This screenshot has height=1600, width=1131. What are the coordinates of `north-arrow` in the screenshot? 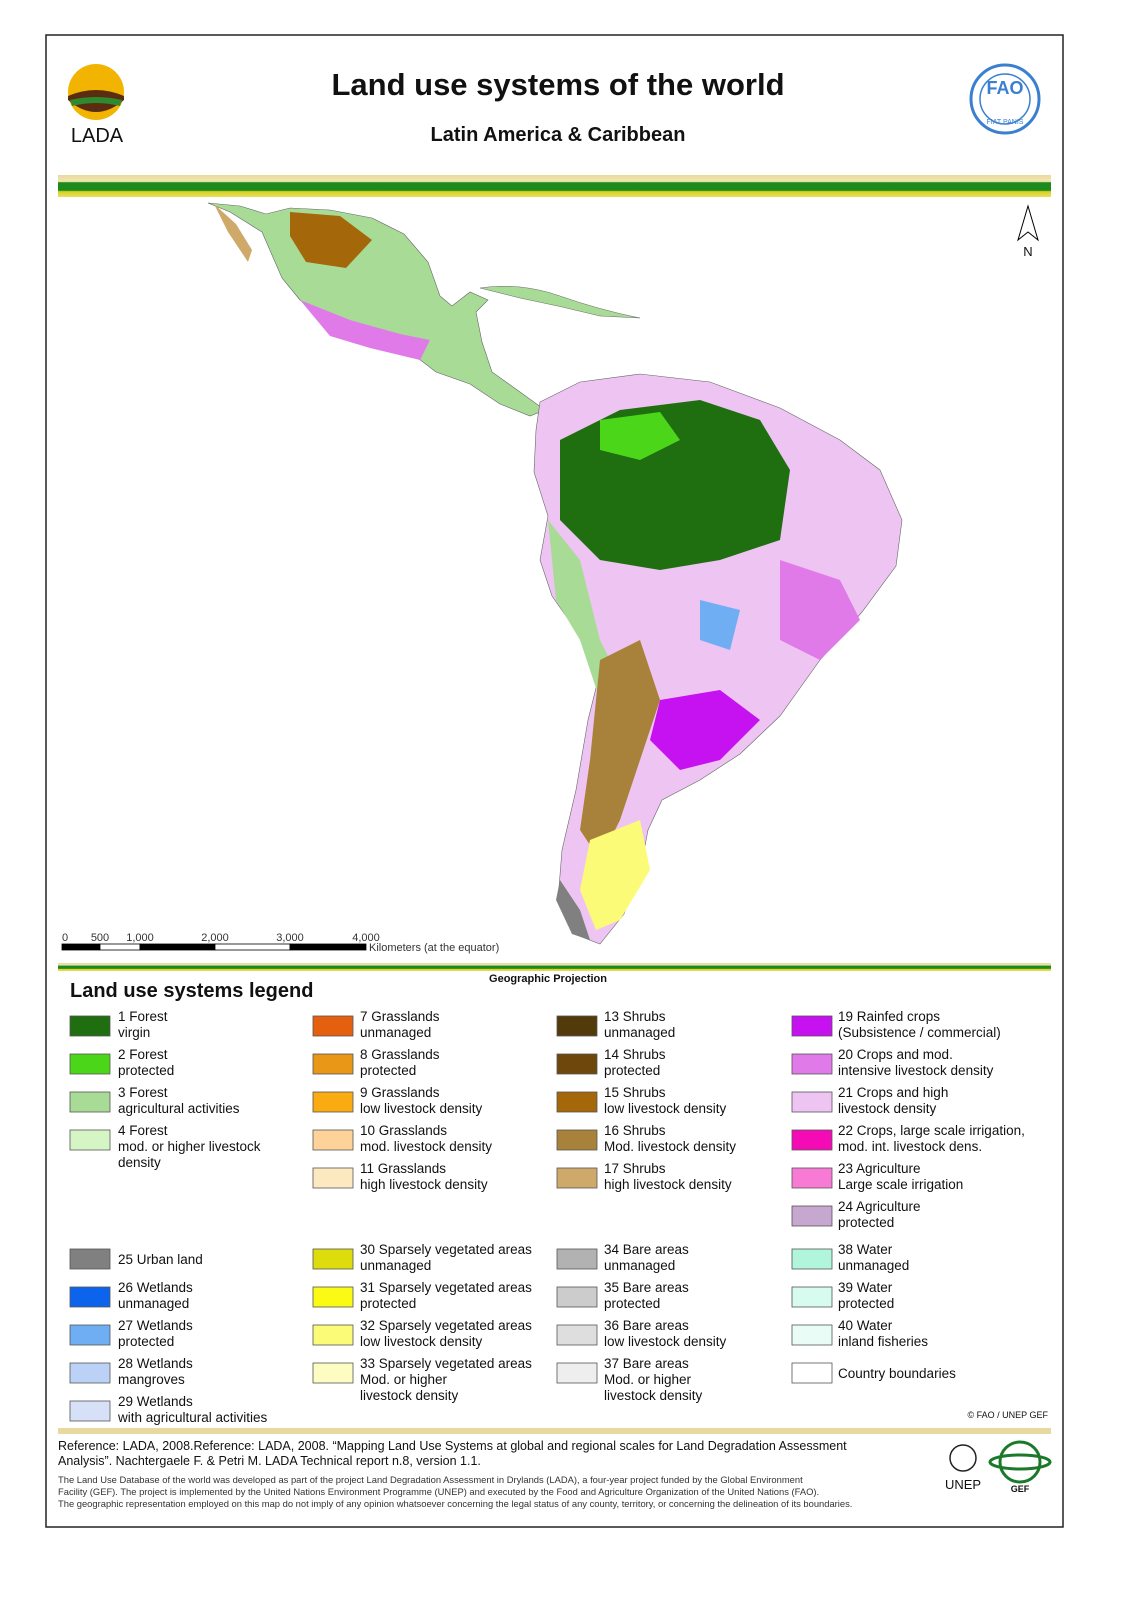 It's located at (1028, 223).